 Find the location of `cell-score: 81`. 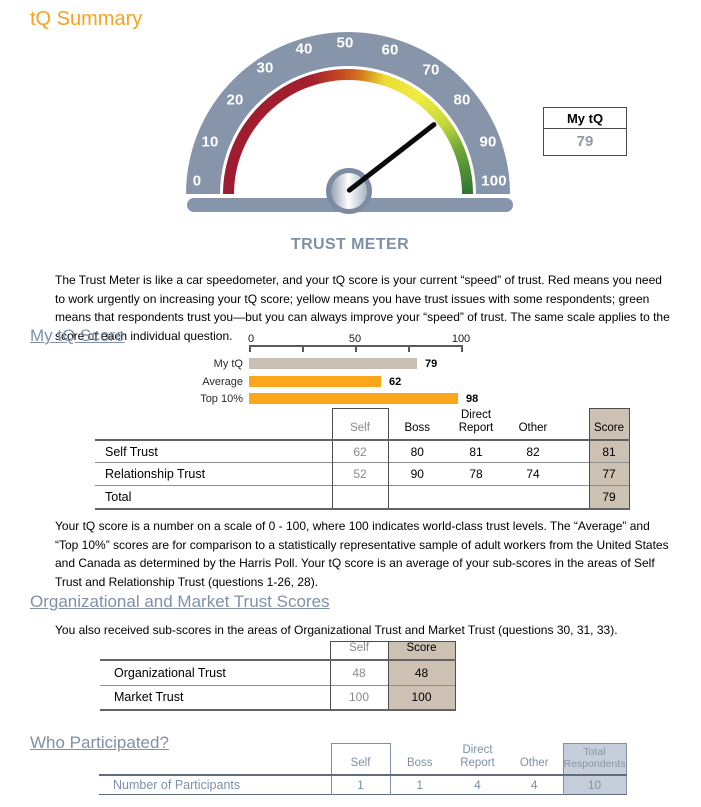

cell-score: 81 is located at coordinates (609, 451).